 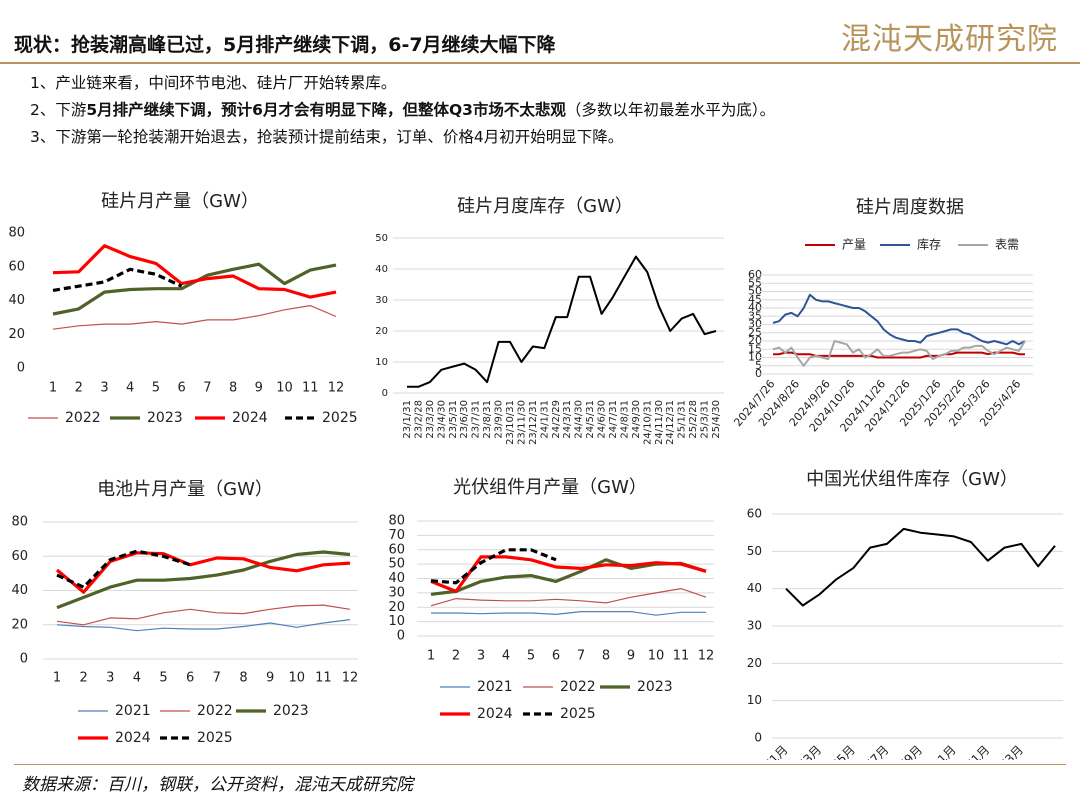 I want to click on y-tick-label: 25, so click(x=755, y=332).